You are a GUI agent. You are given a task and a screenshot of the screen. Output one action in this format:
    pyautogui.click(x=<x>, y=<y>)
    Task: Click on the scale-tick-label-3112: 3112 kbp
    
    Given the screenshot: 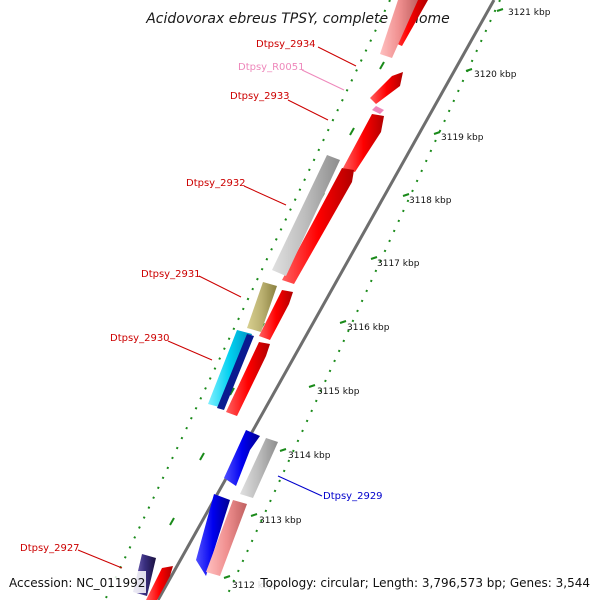 What is the action you would take?
    pyautogui.click(x=253, y=586)
    